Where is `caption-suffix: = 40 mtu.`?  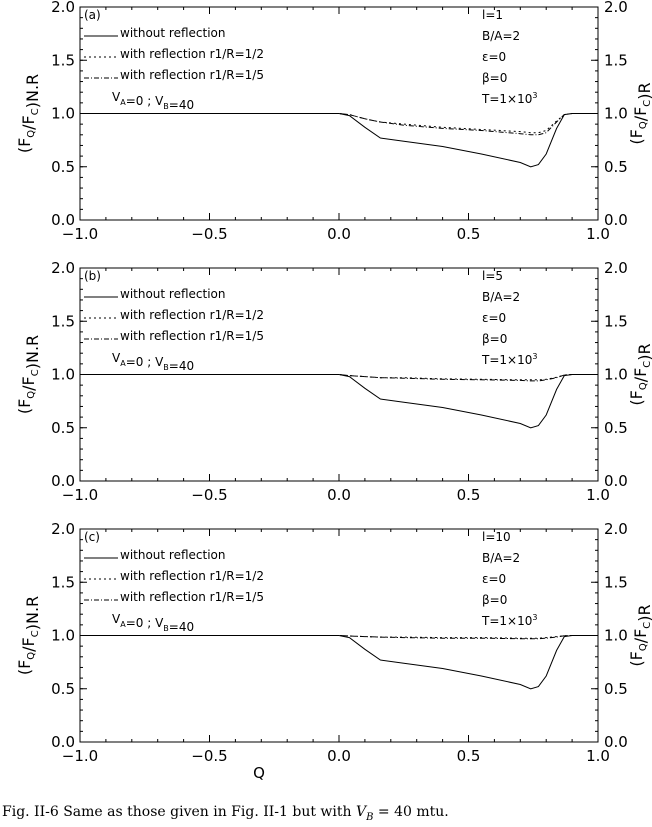 caption-suffix: = 40 mtu. is located at coordinates (411, 812).